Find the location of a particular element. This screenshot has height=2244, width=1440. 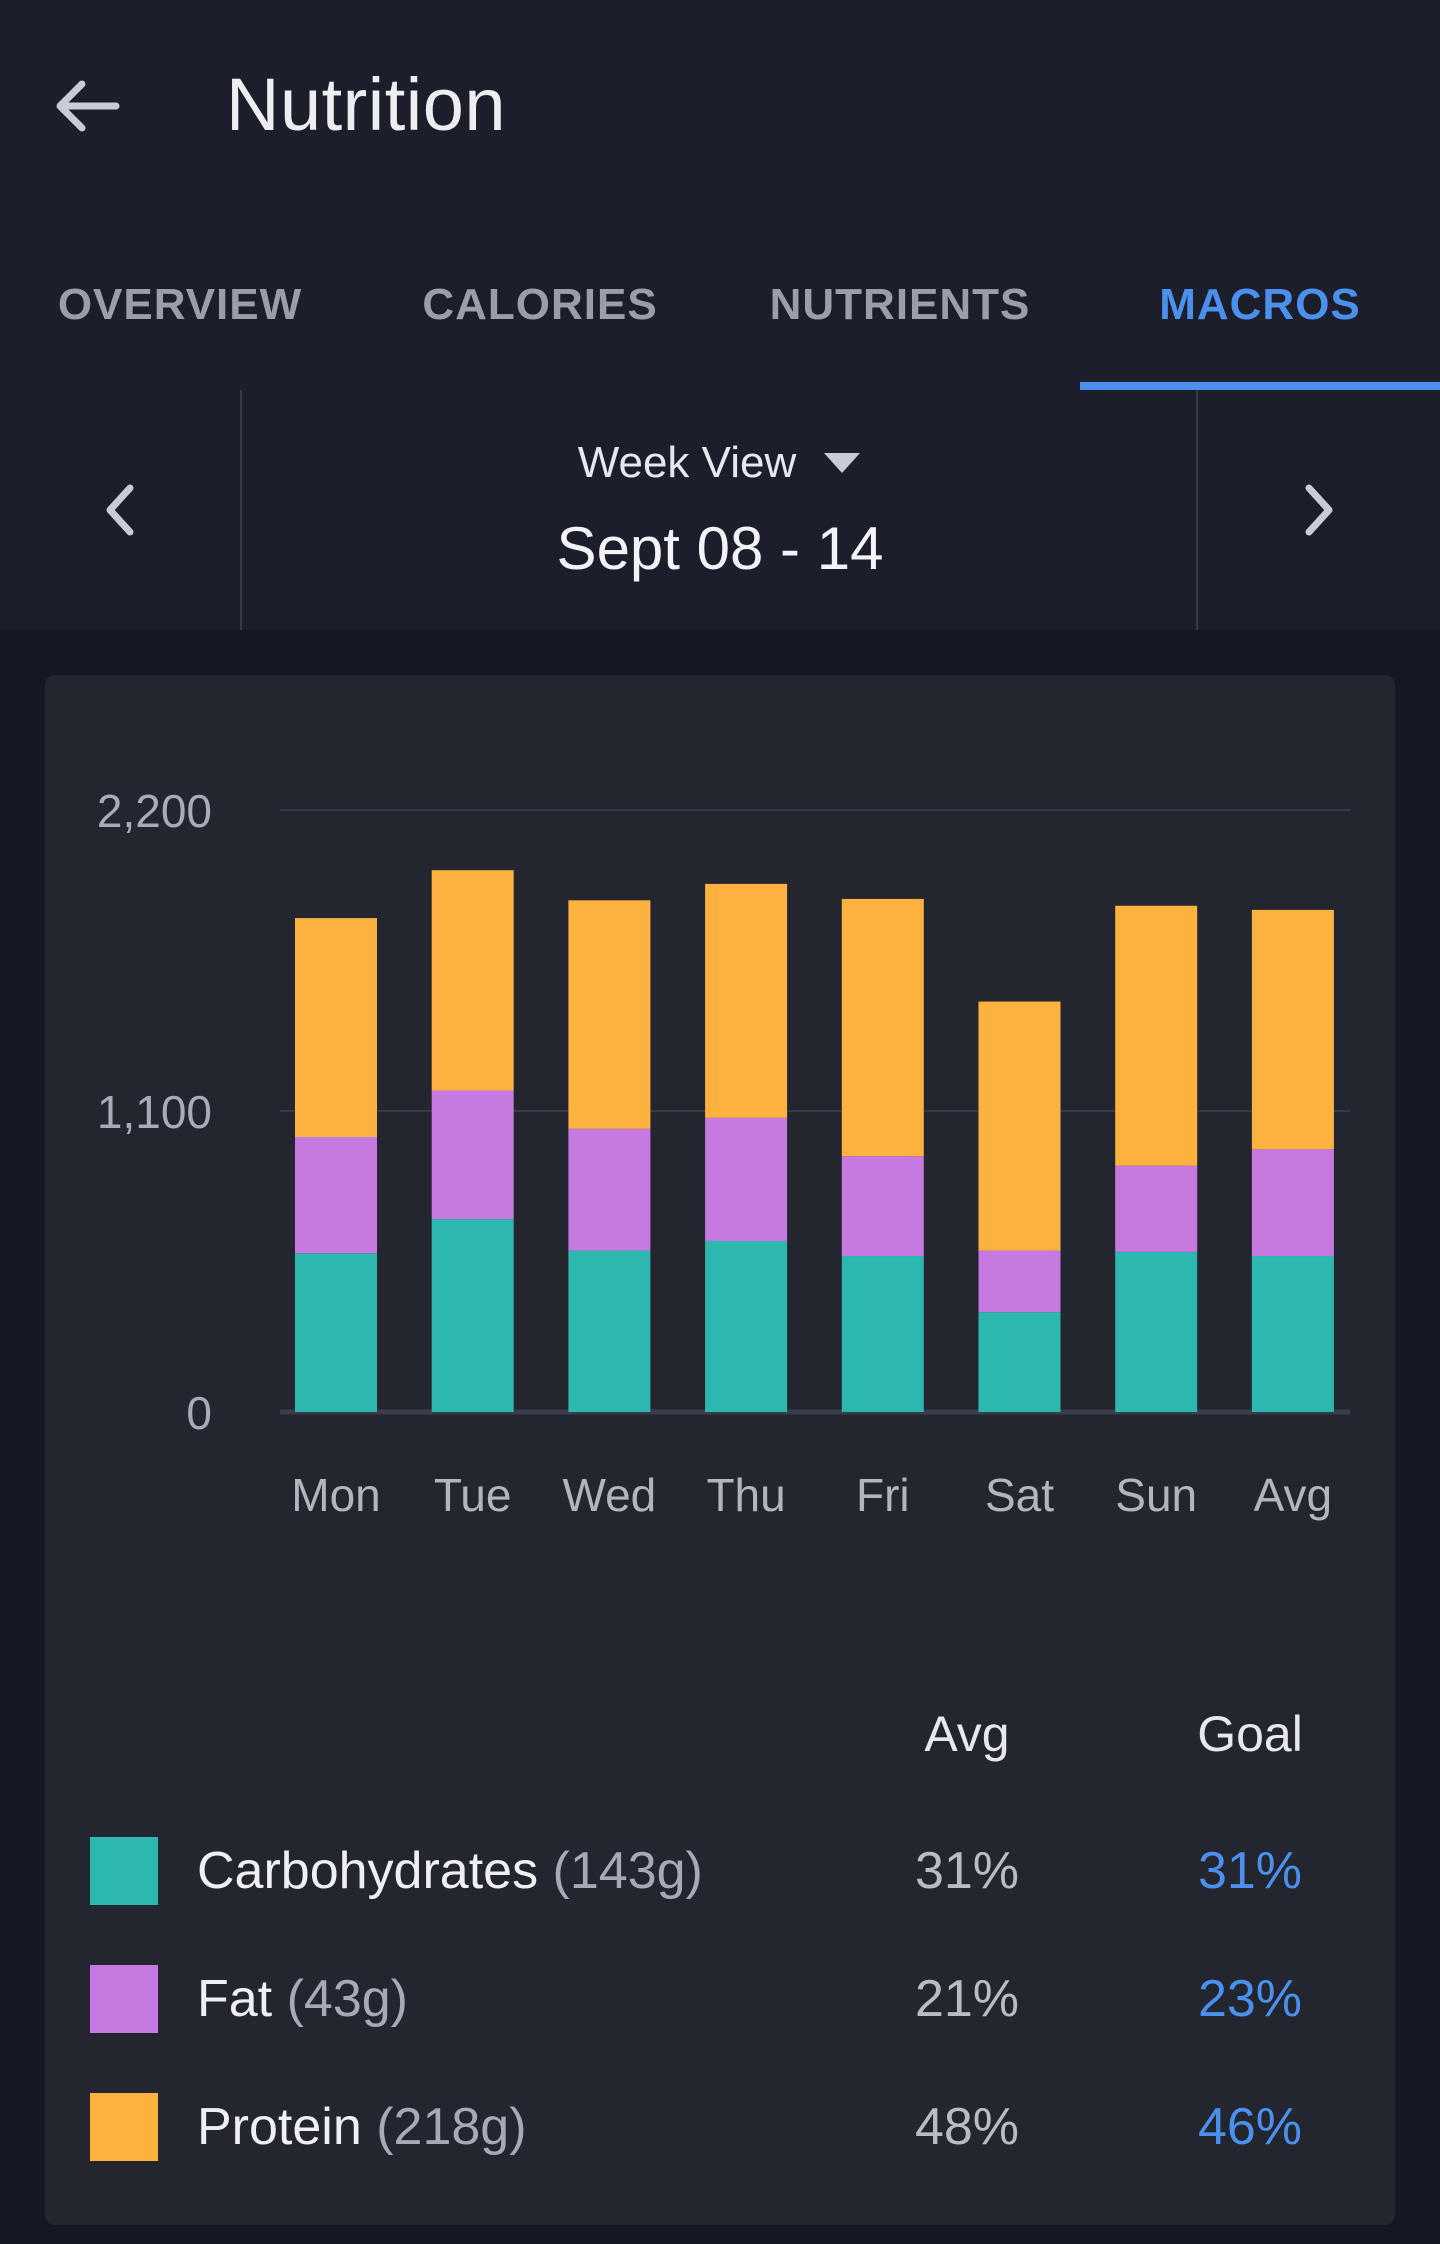

tab-nutrients: NUTRIENTS is located at coordinates (900, 304).